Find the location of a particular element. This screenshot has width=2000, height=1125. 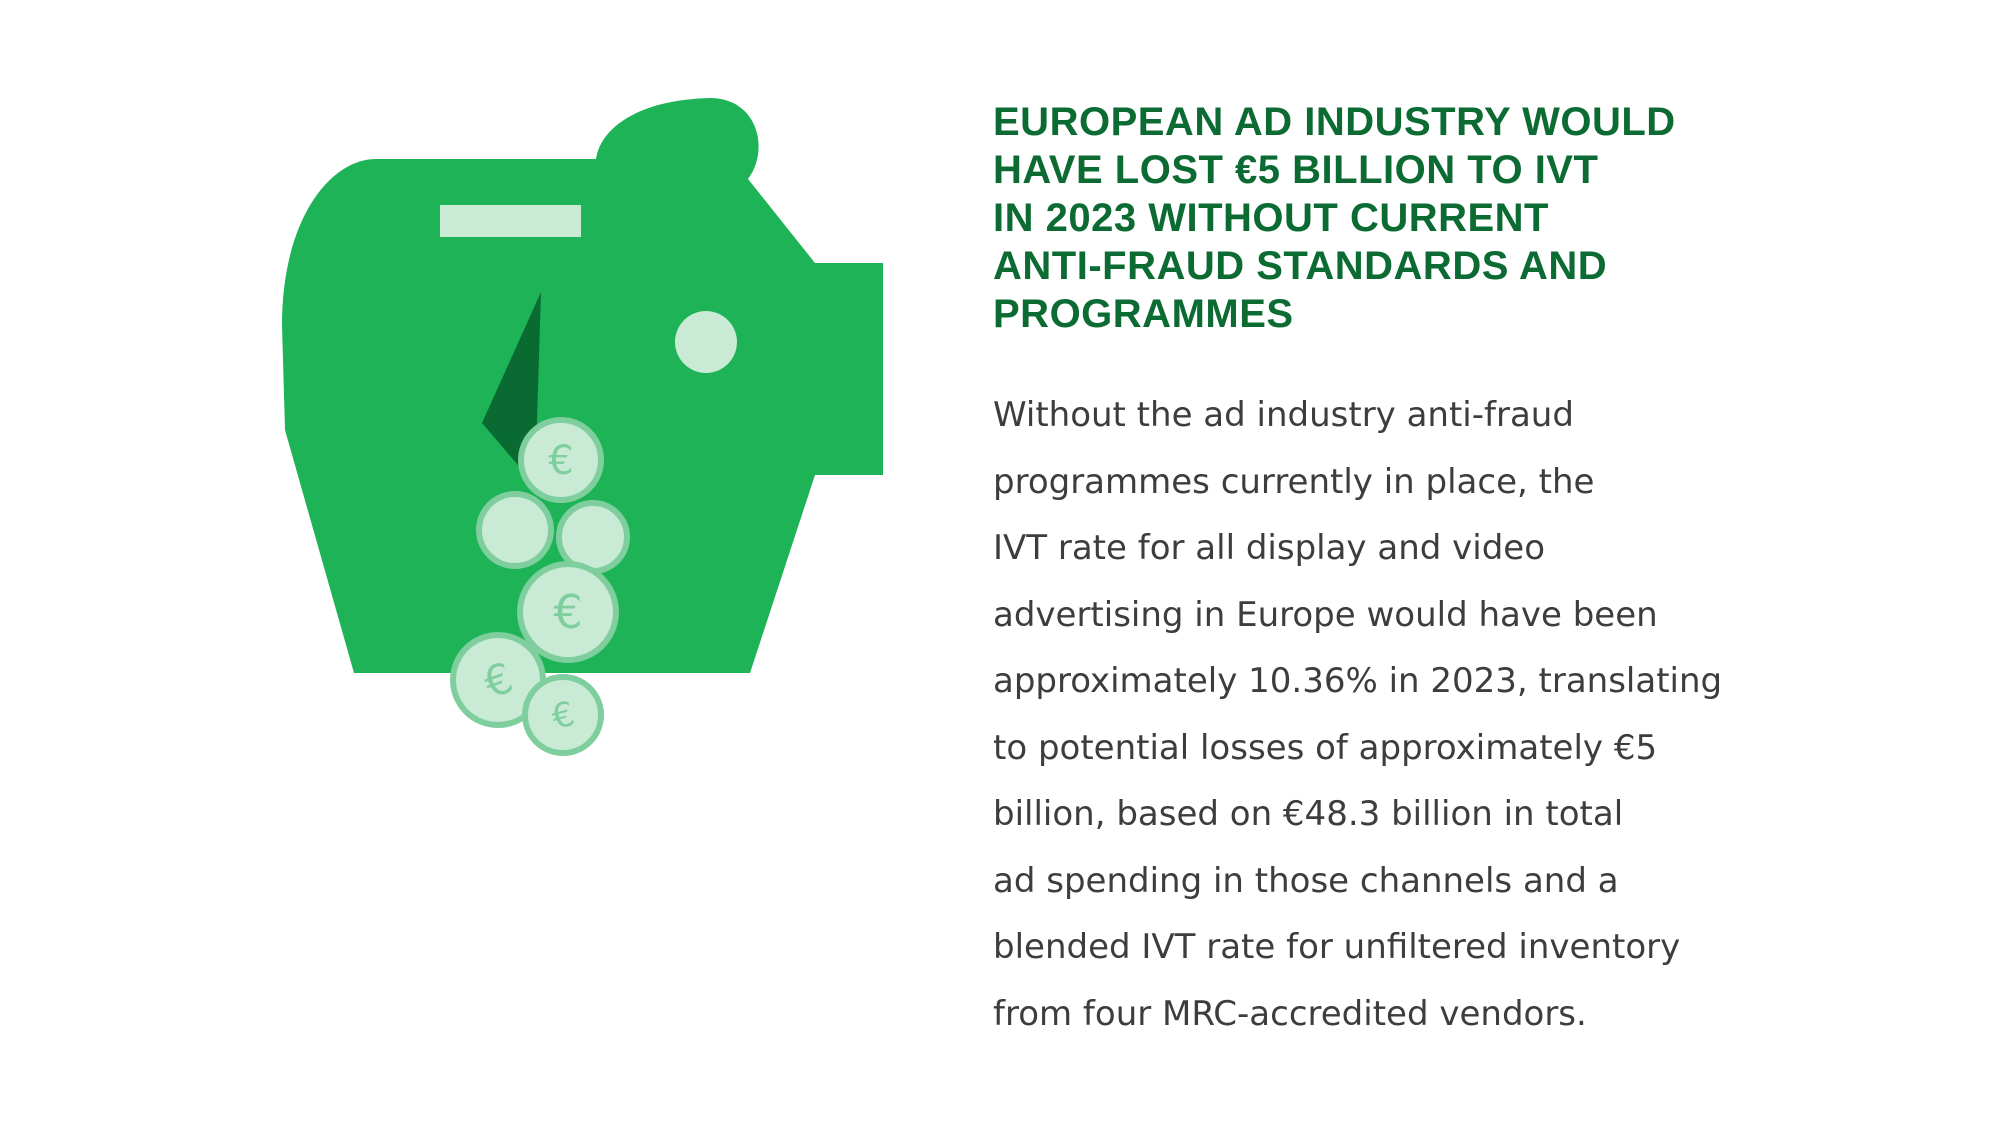

body-line: to potential losses of approximately €5 is located at coordinates (1325, 747).